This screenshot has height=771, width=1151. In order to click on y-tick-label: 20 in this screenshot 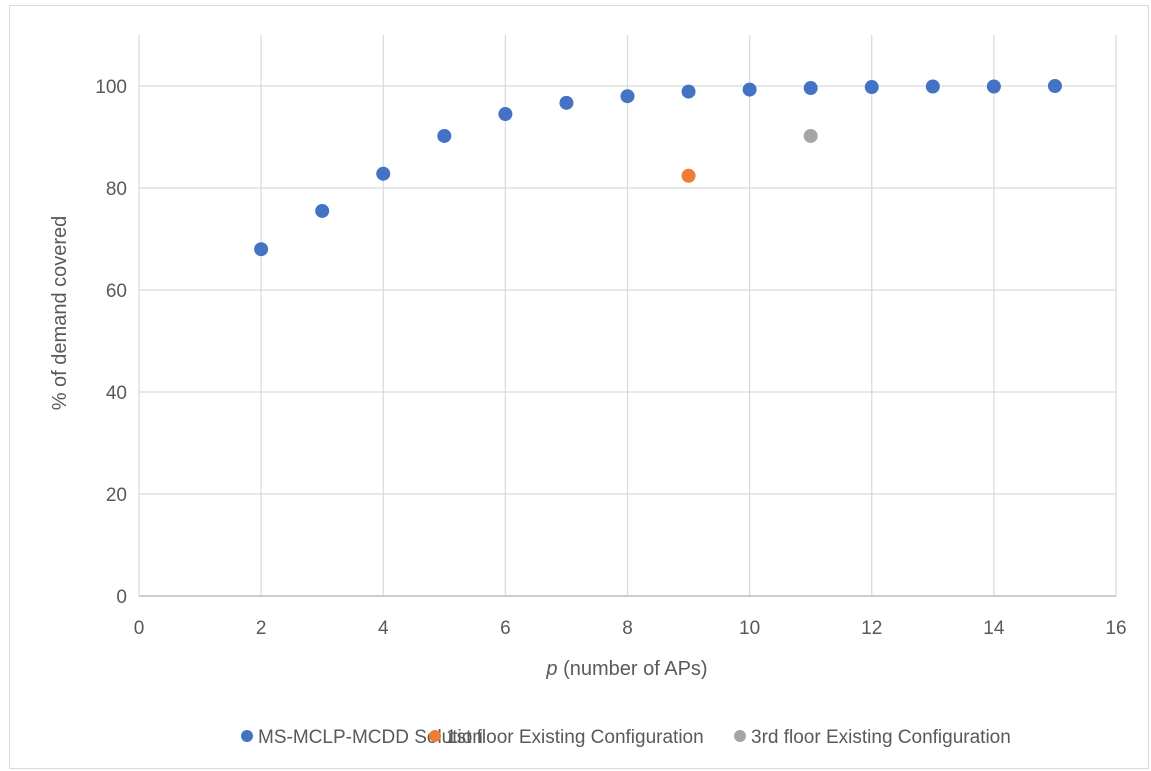, I will do `click(116, 495)`.